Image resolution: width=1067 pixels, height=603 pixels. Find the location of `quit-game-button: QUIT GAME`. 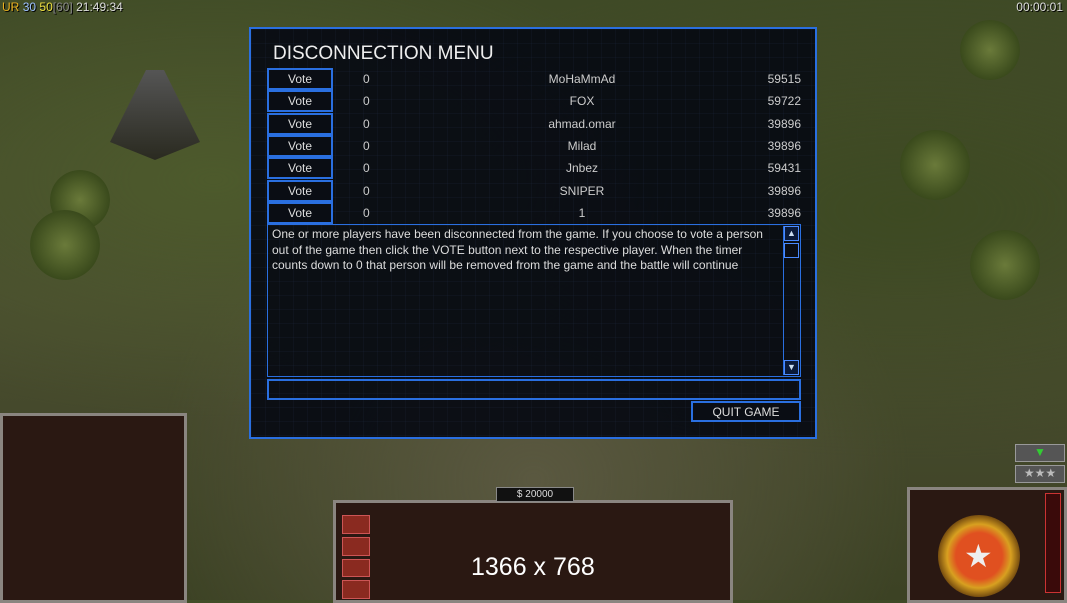

quit-game-button: QUIT GAME is located at coordinates (746, 411).